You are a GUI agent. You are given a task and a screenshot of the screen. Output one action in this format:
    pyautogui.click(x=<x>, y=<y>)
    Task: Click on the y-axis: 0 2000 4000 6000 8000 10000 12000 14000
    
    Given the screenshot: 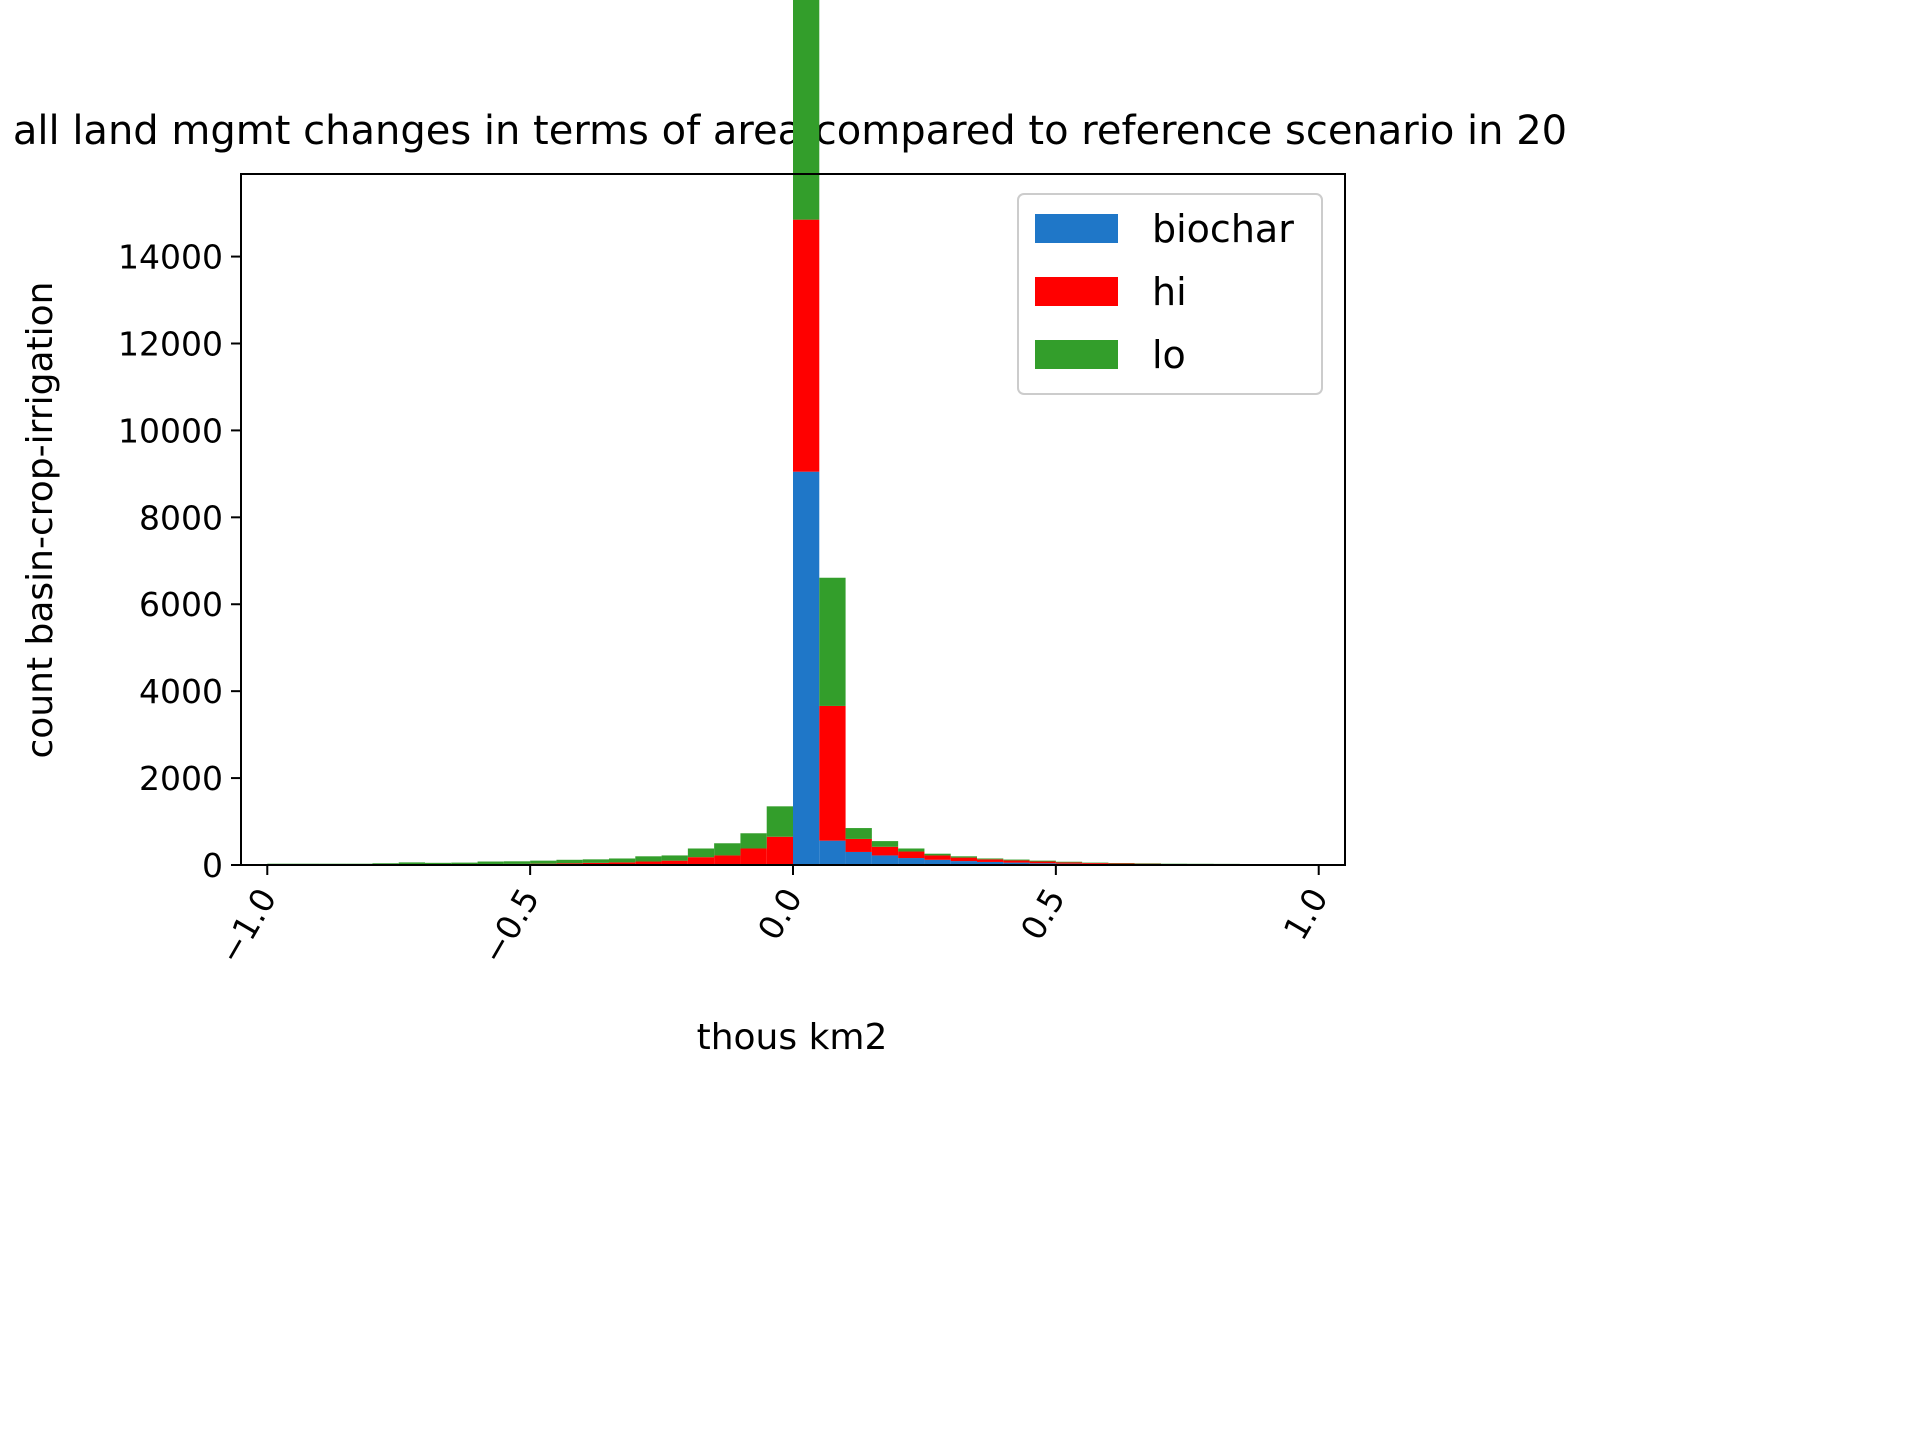 What is the action you would take?
    pyautogui.click(x=179, y=561)
    